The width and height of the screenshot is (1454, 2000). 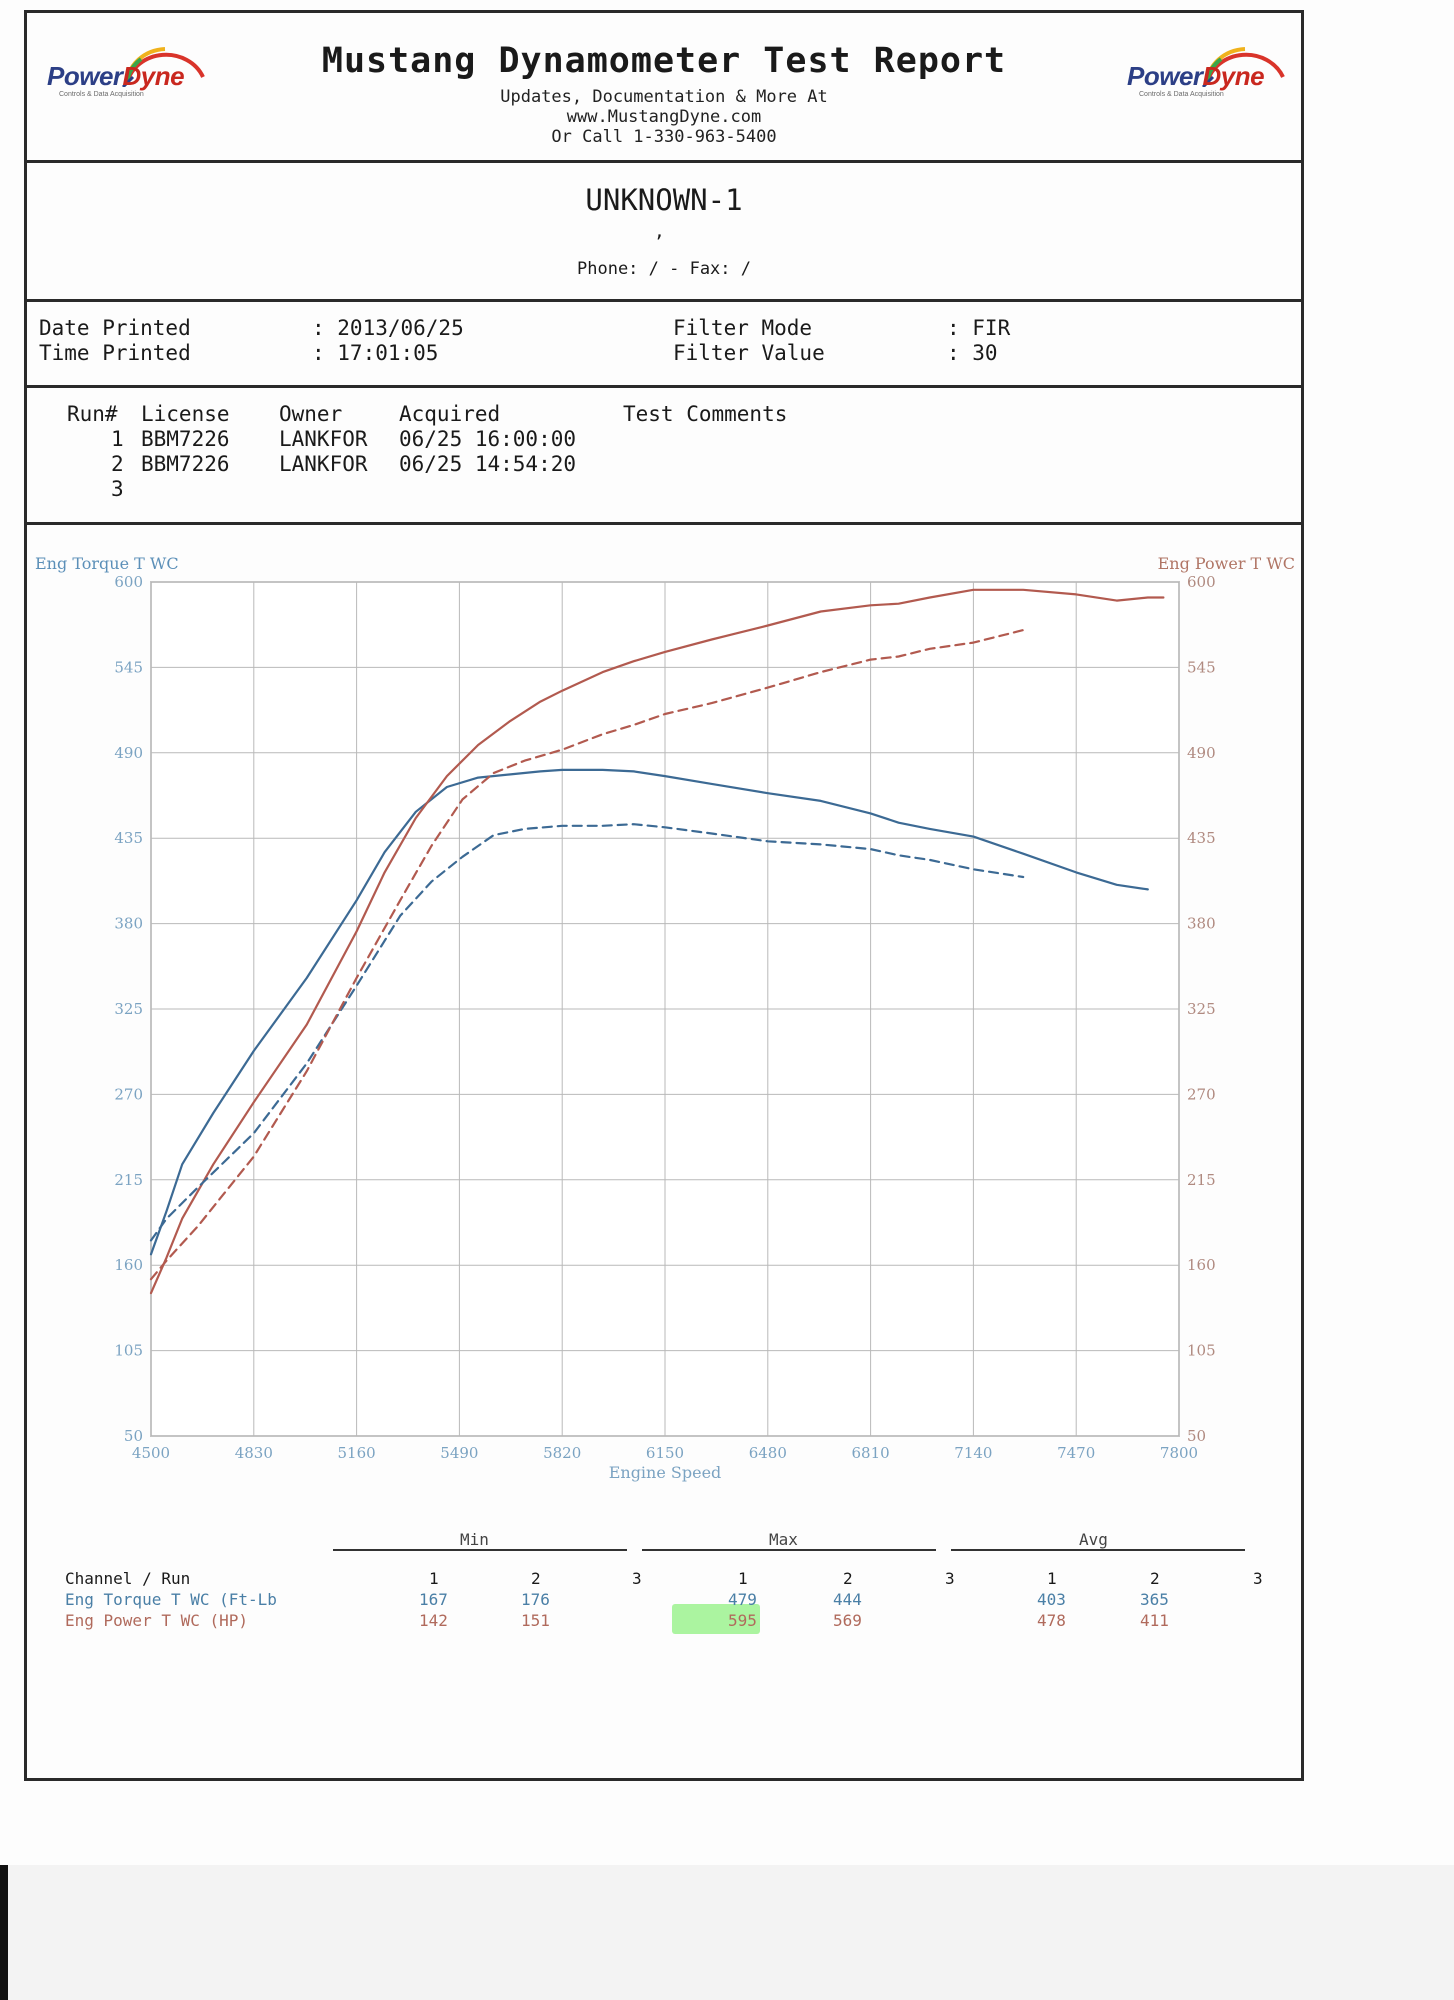 I want to click on customer-title: UNKNOWN-1, so click(x=664, y=200).